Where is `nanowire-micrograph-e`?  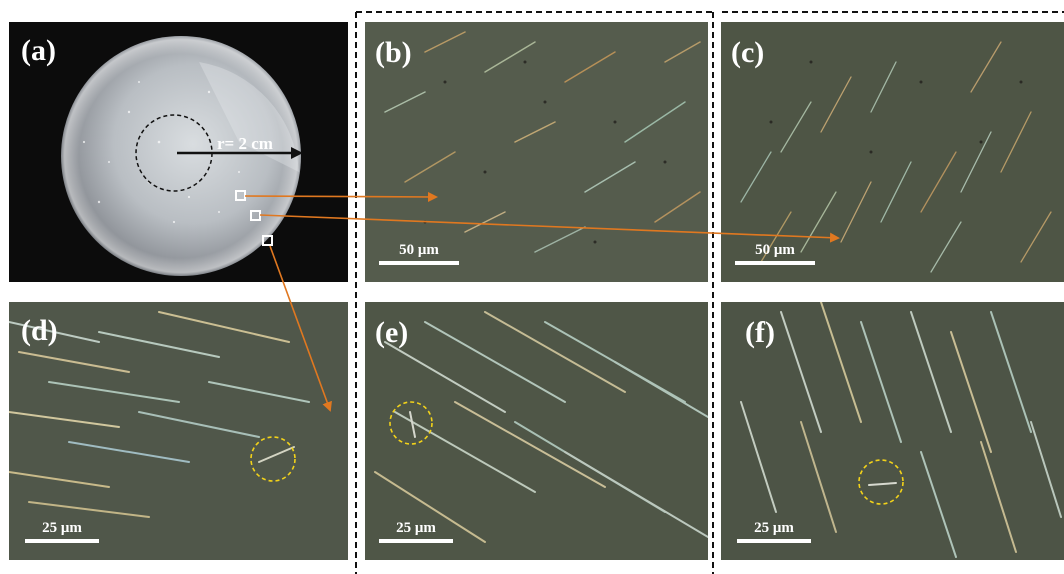
nanowire-micrograph-e is located at coordinates (536, 431).